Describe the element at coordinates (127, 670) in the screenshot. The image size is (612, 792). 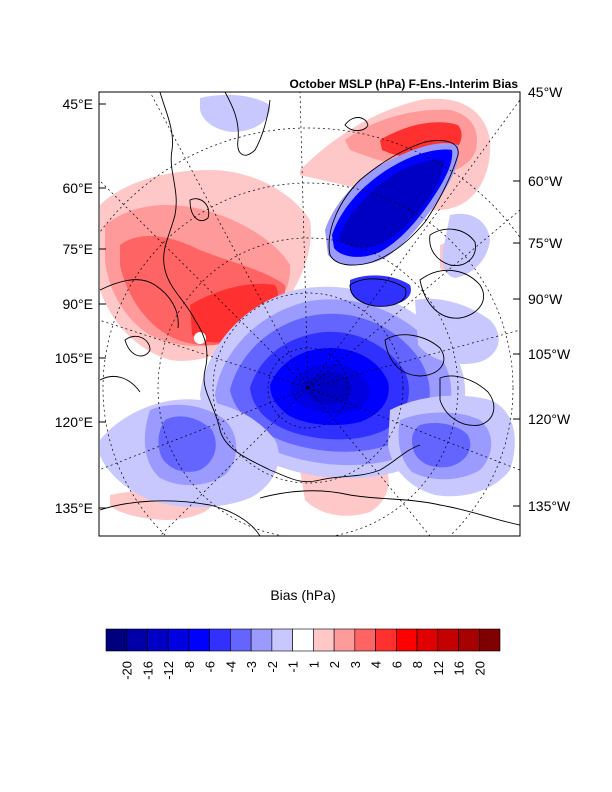
I see `colorbar-label: -20` at that location.